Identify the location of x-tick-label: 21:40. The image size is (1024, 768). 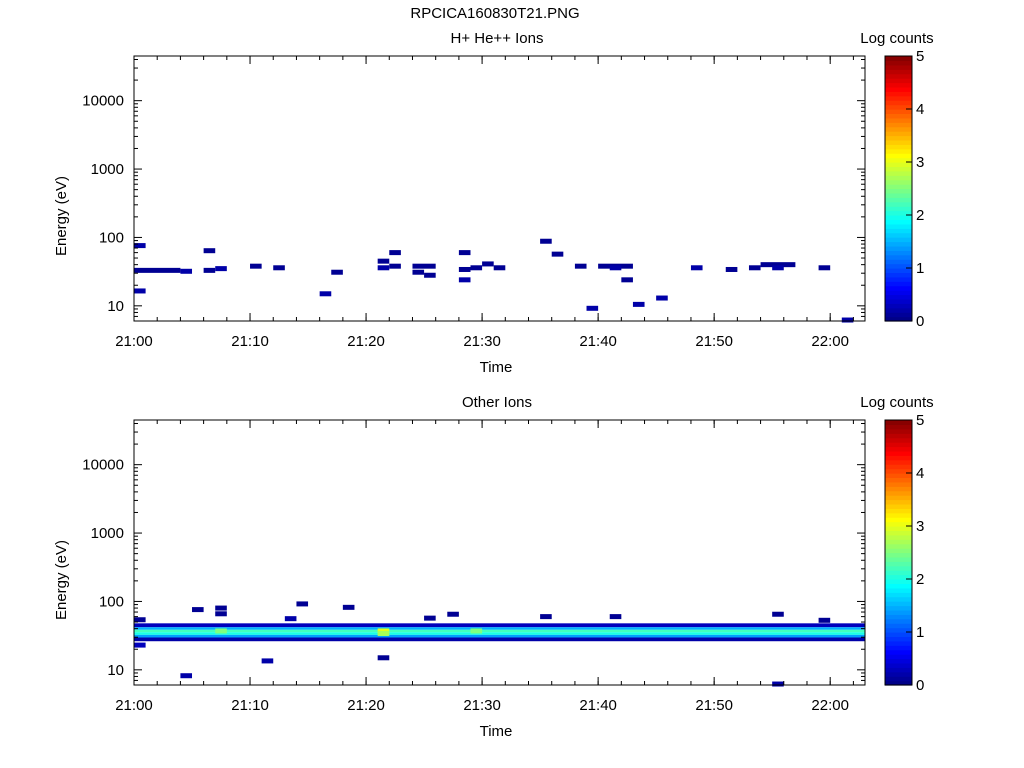
(598, 705).